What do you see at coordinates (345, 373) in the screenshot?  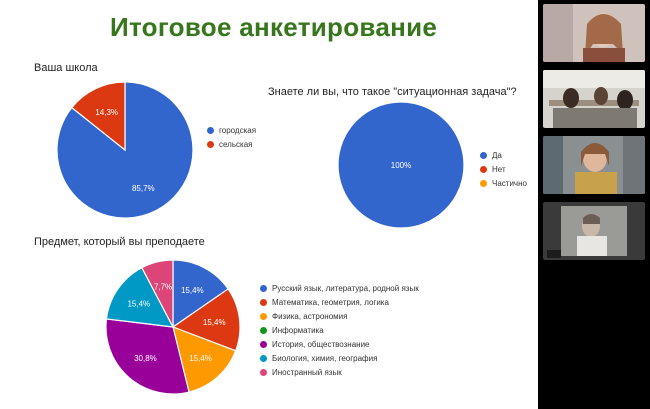 I see `legend-item-иностранный-язык: Иностранный язык` at bounding box center [345, 373].